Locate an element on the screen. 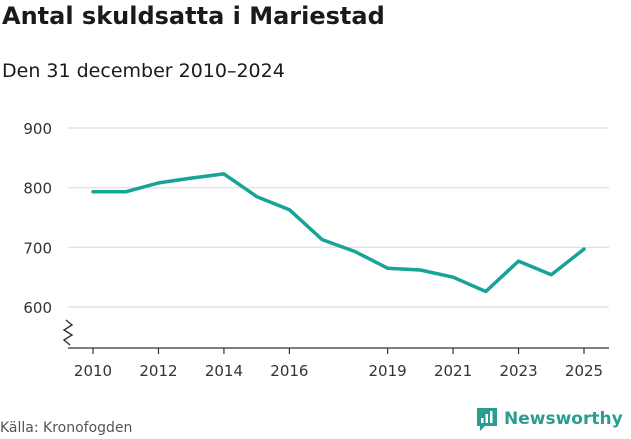 The height and width of the screenshot is (439, 631). x-tick-label: 2021 is located at coordinates (453, 371).